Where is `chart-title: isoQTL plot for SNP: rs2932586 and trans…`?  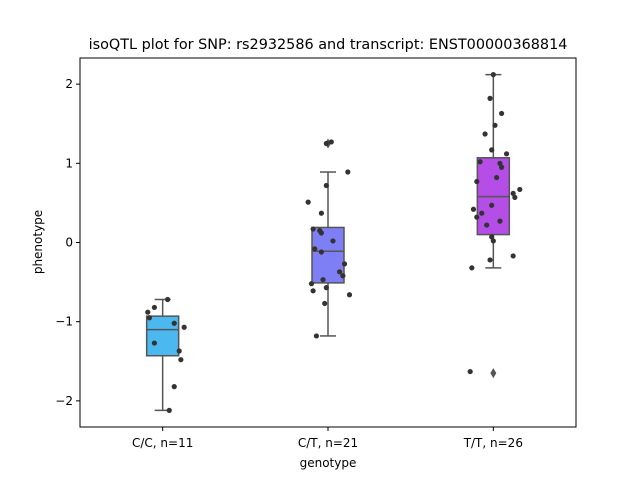 chart-title: isoQTL plot for SNP: rs2932586 and trans… is located at coordinates (328, 45).